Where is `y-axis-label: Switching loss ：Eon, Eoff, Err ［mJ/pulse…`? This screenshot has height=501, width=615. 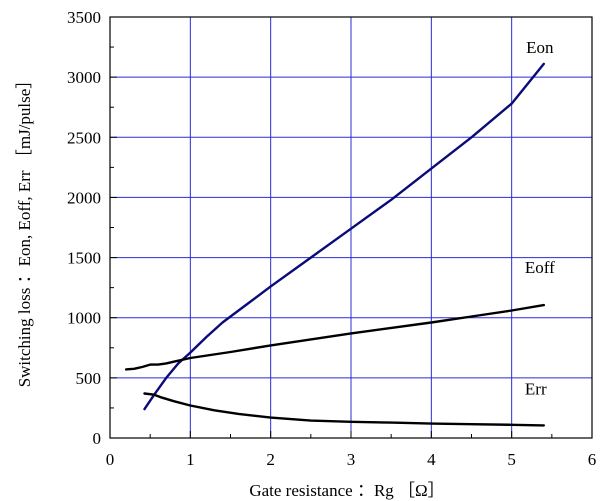
y-axis-label: Switching loss ：Eon, Eoff, Err ［mJ/pulse… is located at coordinates (24, 230).